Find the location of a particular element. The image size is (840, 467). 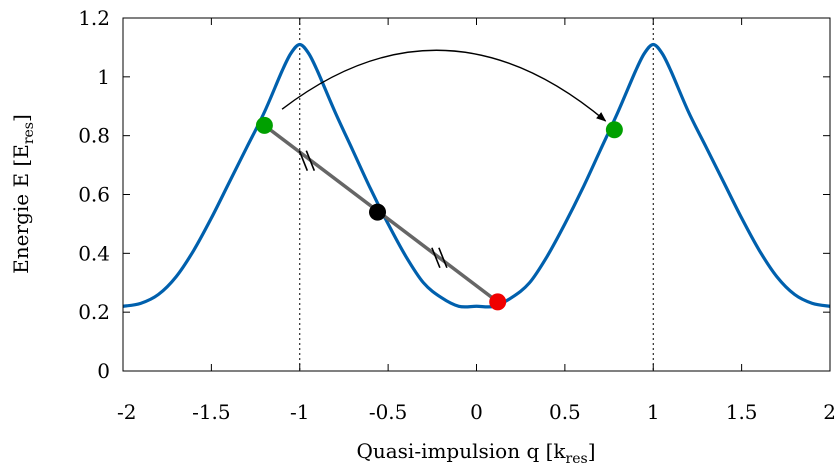

x-tick-label-4: 0 is located at coordinates (476, 412).